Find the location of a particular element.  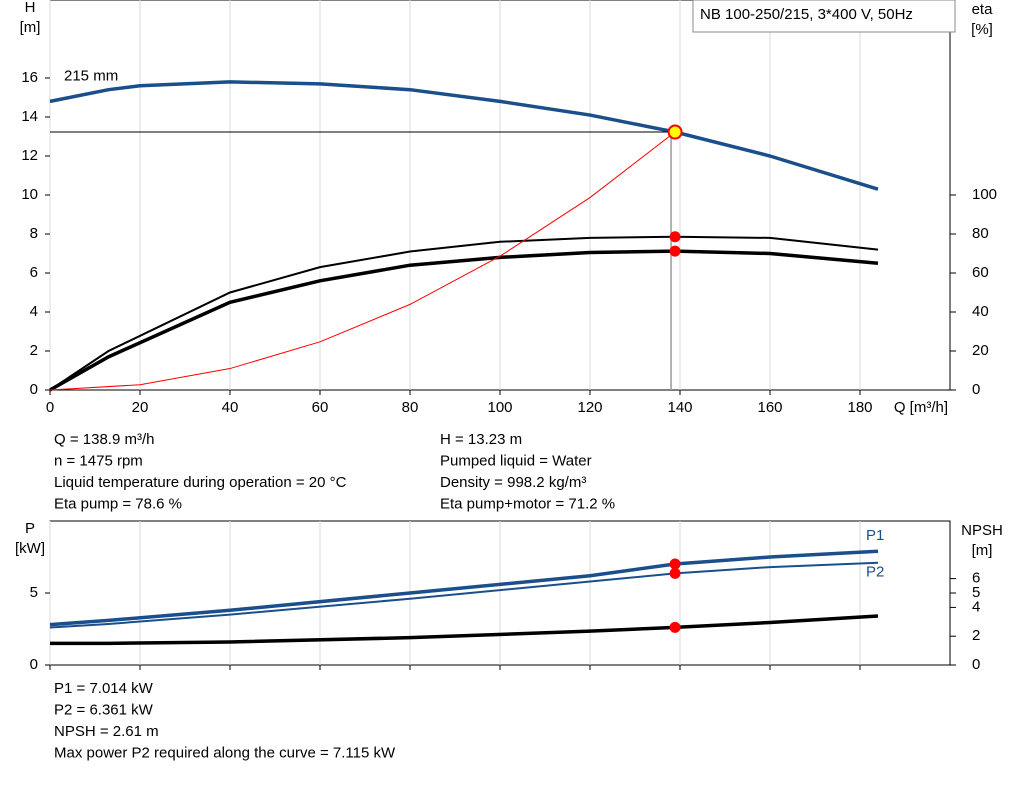

y2-tick-label: 40 is located at coordinates (980, 311).